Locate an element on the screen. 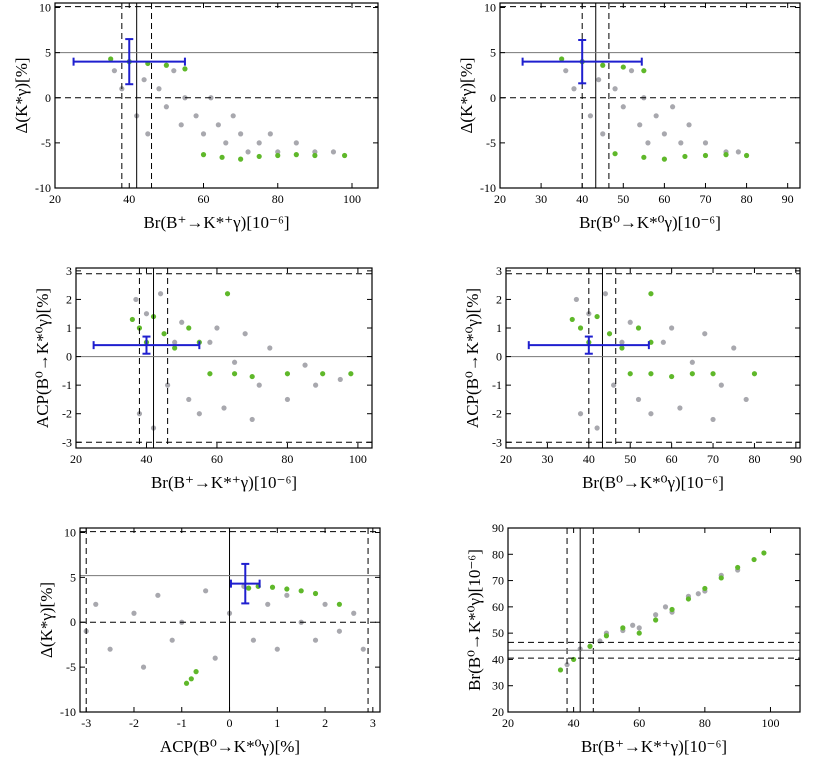  y-axis-label: ACP(B⁰→K*⁰γ)[%] is located at coordinates (42, 358).